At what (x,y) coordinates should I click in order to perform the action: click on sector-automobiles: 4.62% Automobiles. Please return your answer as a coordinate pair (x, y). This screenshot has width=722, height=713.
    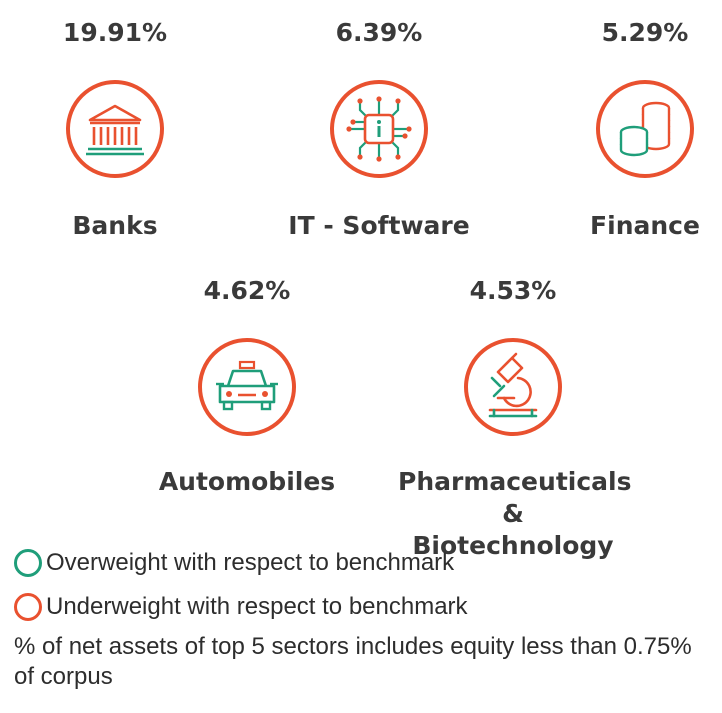
    Looking at the image, I should click on (247, 397).